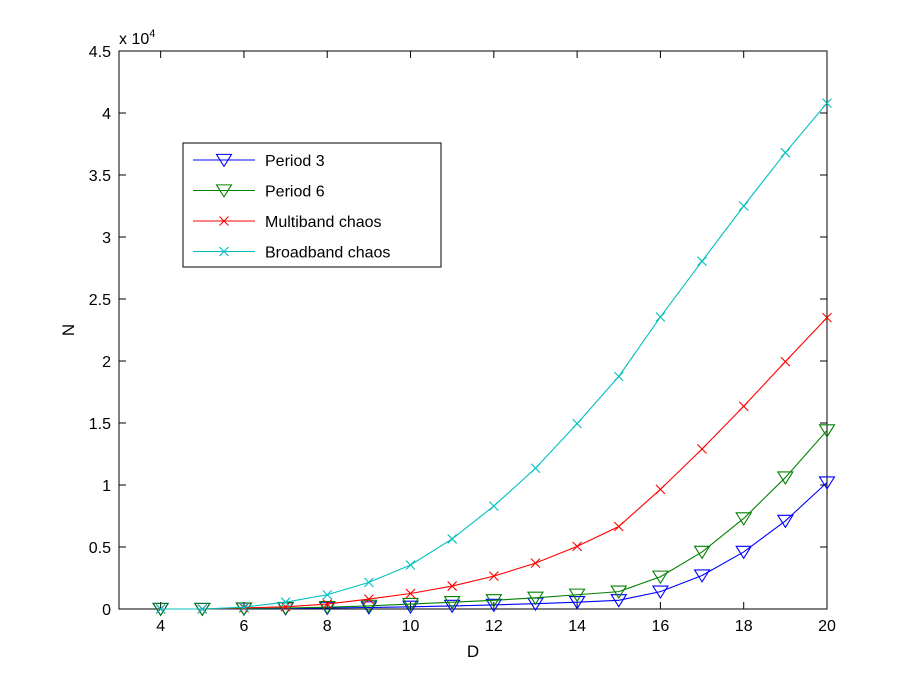 The width and height of the screenshot is (913, 684). I want to click on legend-period-6-point, so click(224, 191).